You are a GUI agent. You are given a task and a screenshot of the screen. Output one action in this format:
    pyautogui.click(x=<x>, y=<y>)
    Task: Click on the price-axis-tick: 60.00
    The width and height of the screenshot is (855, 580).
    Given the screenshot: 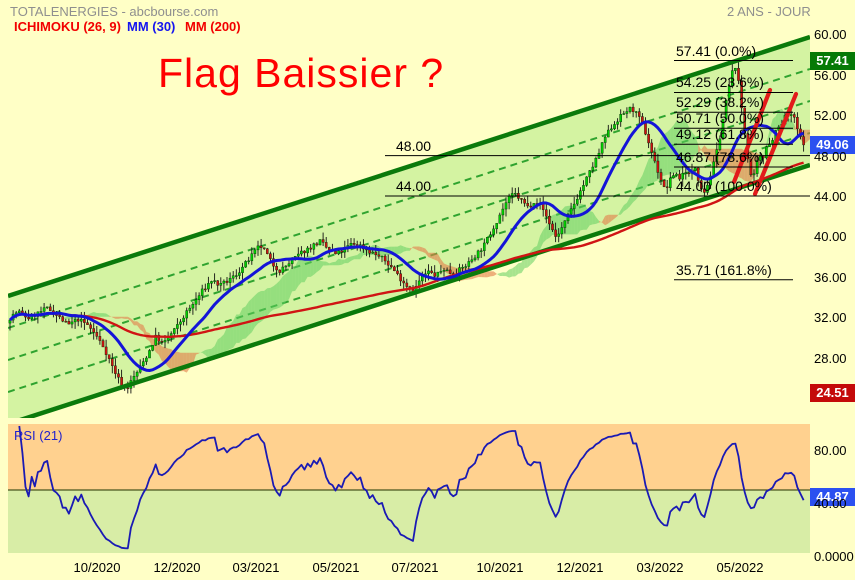 What is the action you would take?
    pyautogui.click(x=830, y=35)
    